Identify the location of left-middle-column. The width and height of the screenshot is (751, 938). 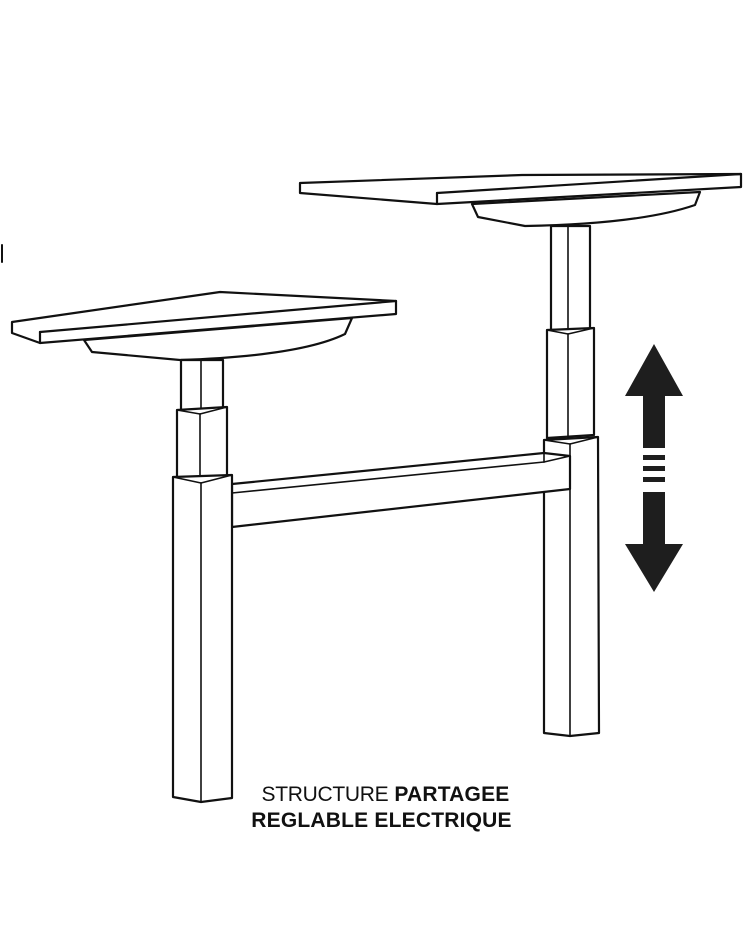
(202, 442).